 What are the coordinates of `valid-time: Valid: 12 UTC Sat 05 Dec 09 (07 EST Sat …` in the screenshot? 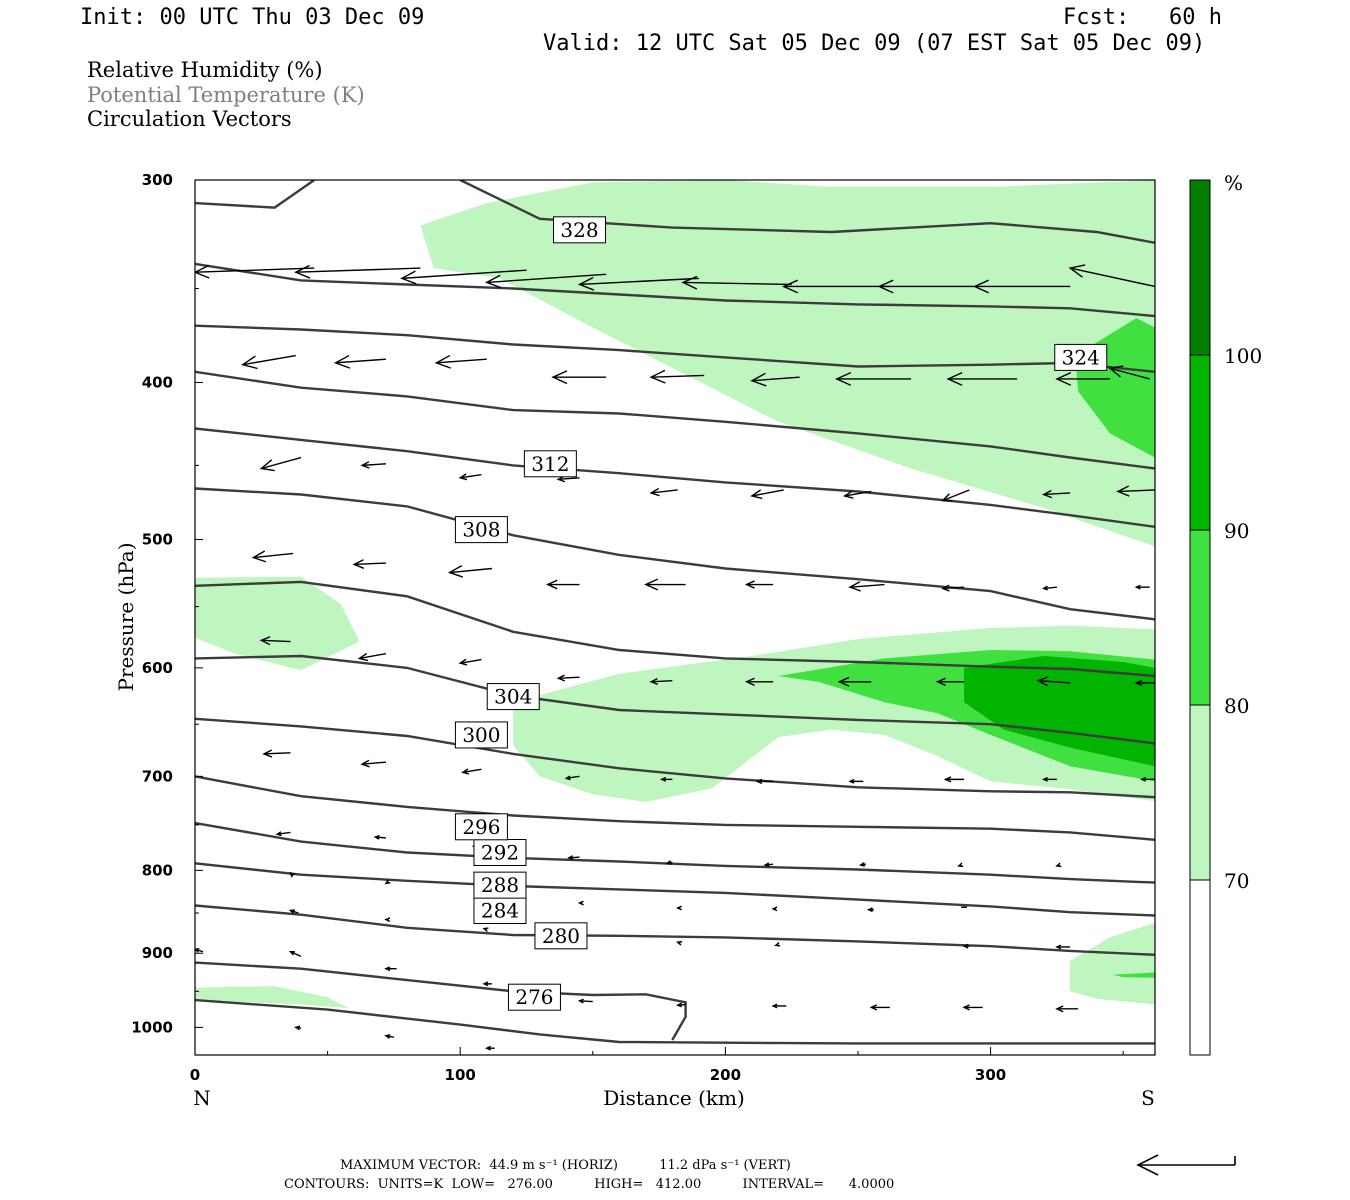 It's located at (874, 43).